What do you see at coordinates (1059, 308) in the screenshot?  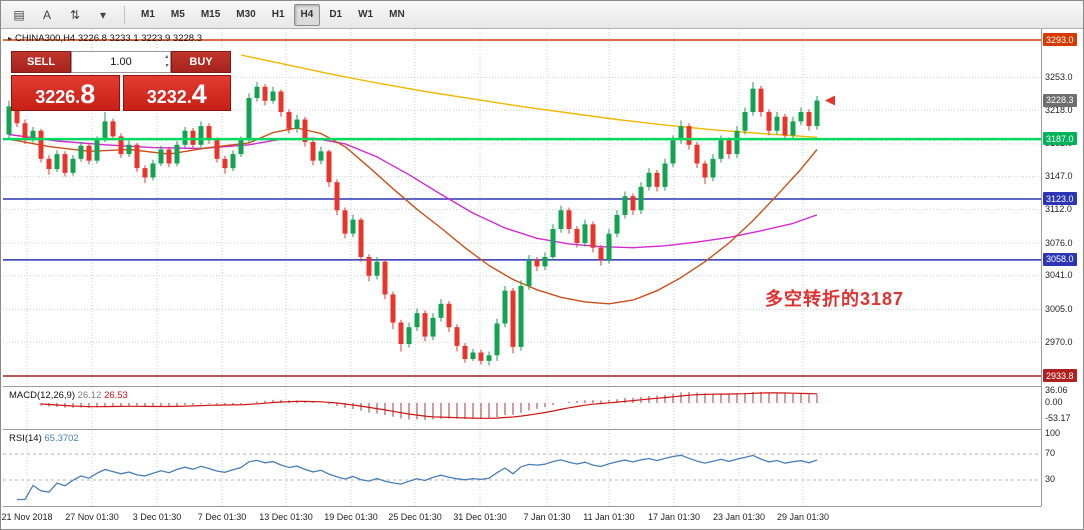 I see `price-axis-tick: 3005.0` at bounding box center [1059, 308].